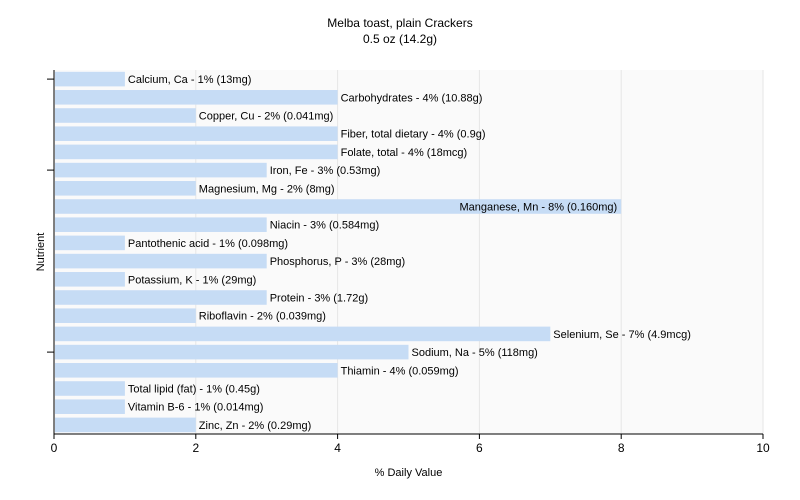  I want to click on bar-label: Selenium, Se - 7% (4.9mcg), so click(622, 335).